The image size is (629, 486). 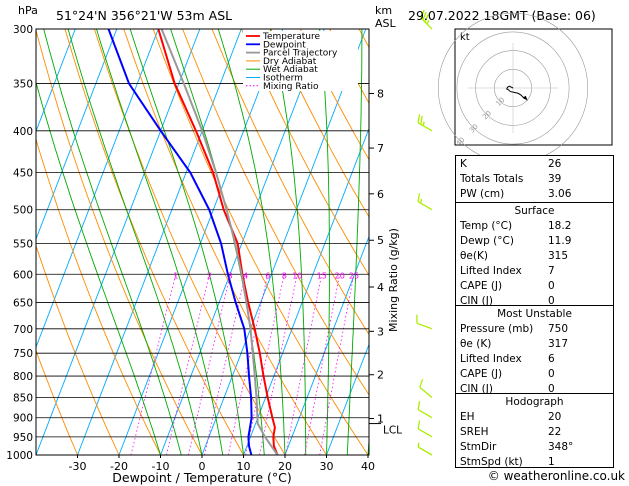 What do you see at coordinates (23, 132) in the screenshot?
I see `pressure-tick-label: 400` at bounding box center [23, 132].